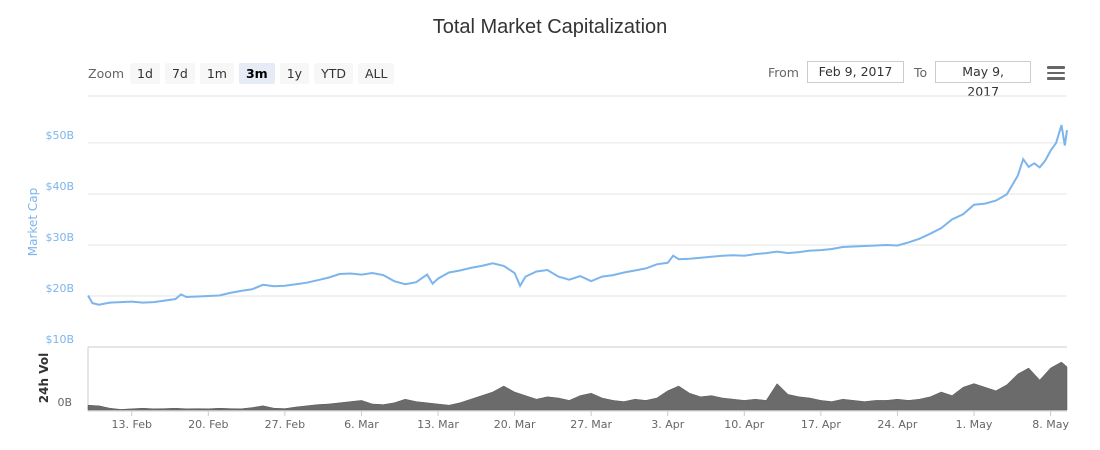 Image resolution: width=1100 pixels, height=450 pixels. I want to click on volume-axis-label: 24h Vol, so click(44, 378).